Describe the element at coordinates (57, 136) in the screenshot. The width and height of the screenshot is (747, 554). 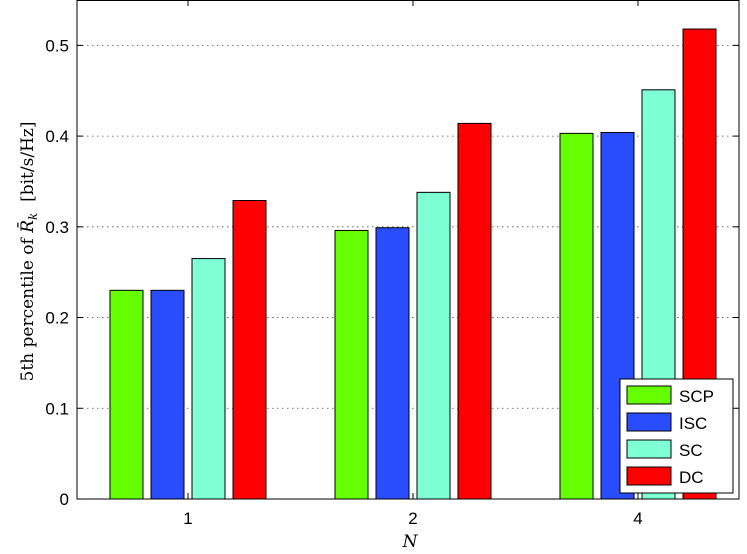
I see `y-tick-label: 0.4` at that location.